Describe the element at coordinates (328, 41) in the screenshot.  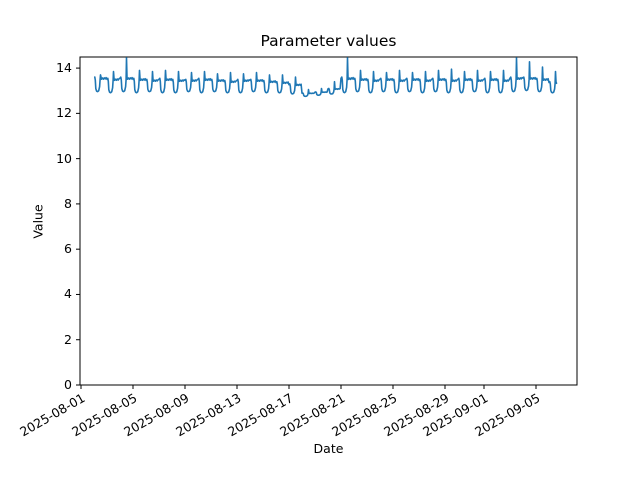
I see `chart-title: Parameter values` at that location.